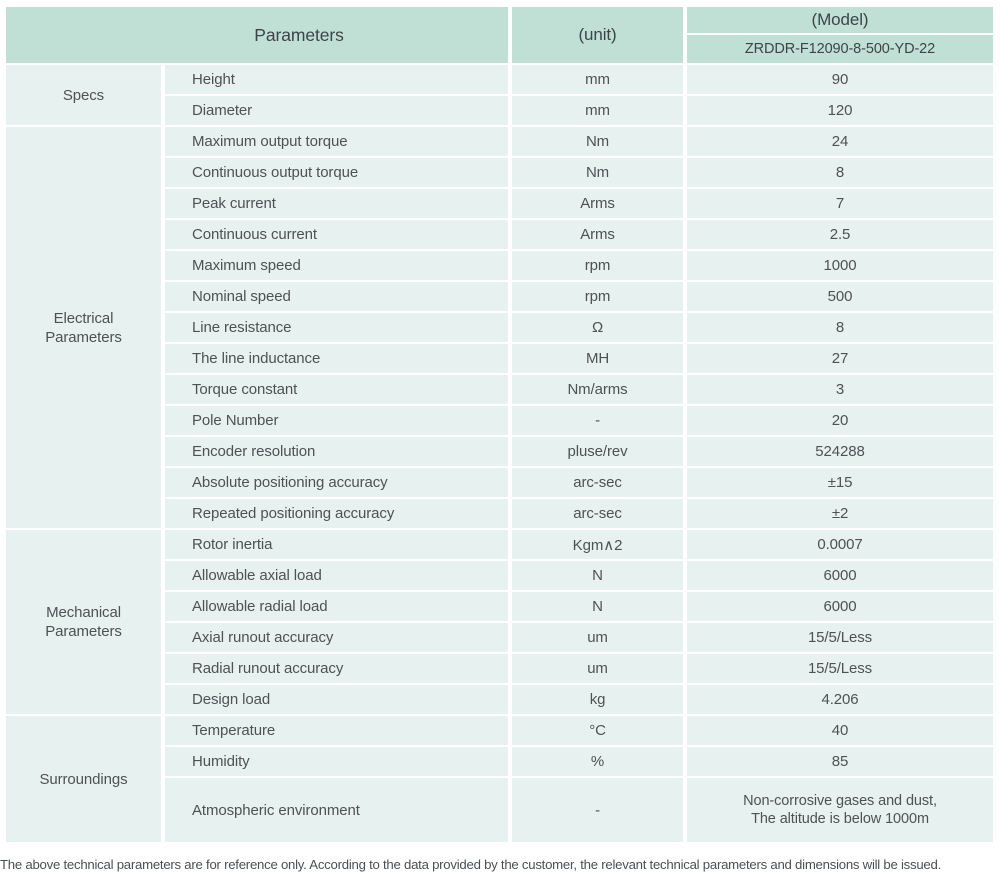 This screenshot has height=889, width=1000. I want to click on table-row: Repeated positioning accuracy arc-sec ±2, so click(500, 513).